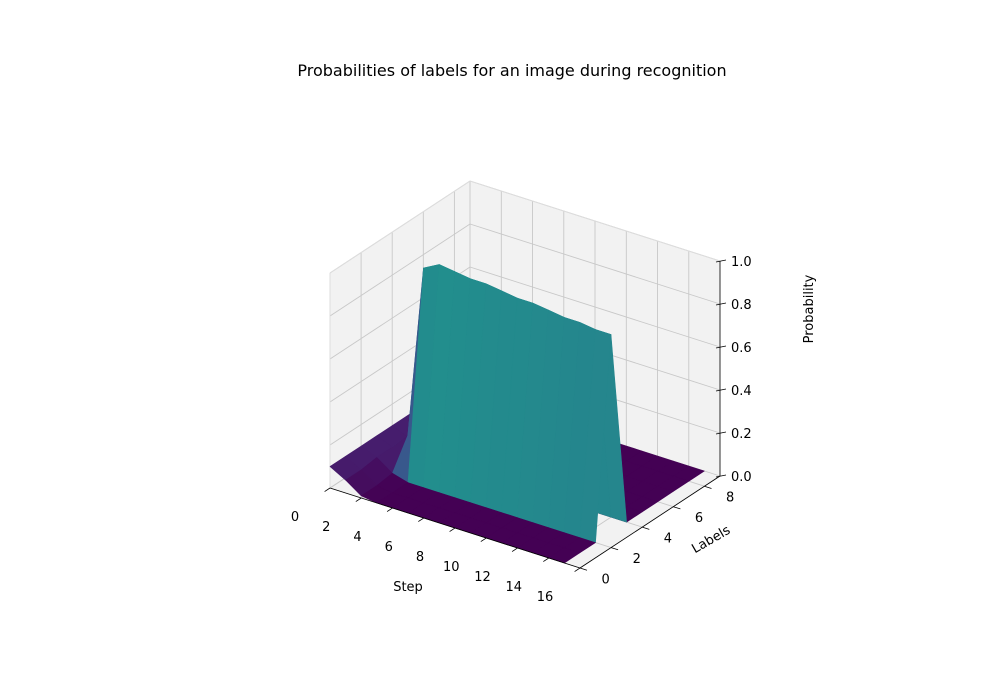 The width and height of the screenshot is (1000, 700). I want to click on x-tick-label: 16, so click(545, 597).